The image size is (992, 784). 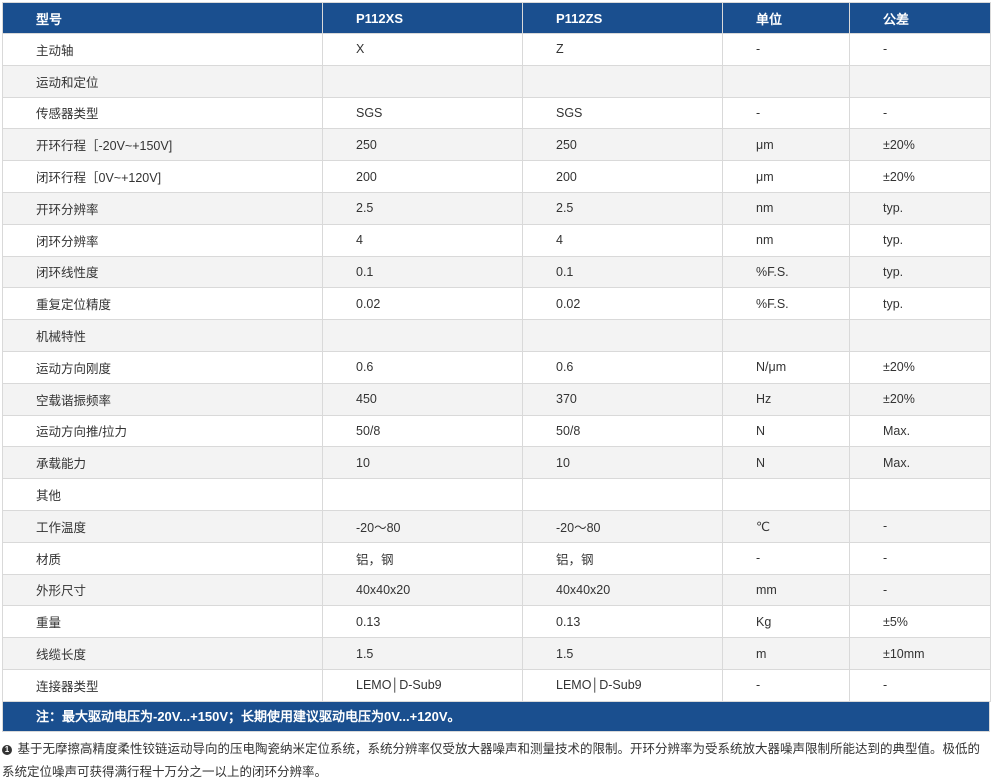 What do you see at coordinates (422, 18) in the screenshot?
I see `header-p112xs: P112XS` at bounding box center [422, 18].